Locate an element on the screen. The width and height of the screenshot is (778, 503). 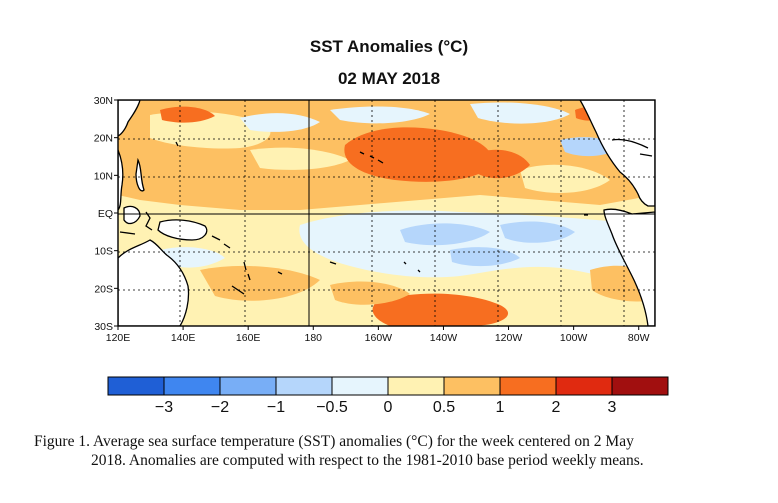
lon-label: 120E is located at coordinates (118, 338).